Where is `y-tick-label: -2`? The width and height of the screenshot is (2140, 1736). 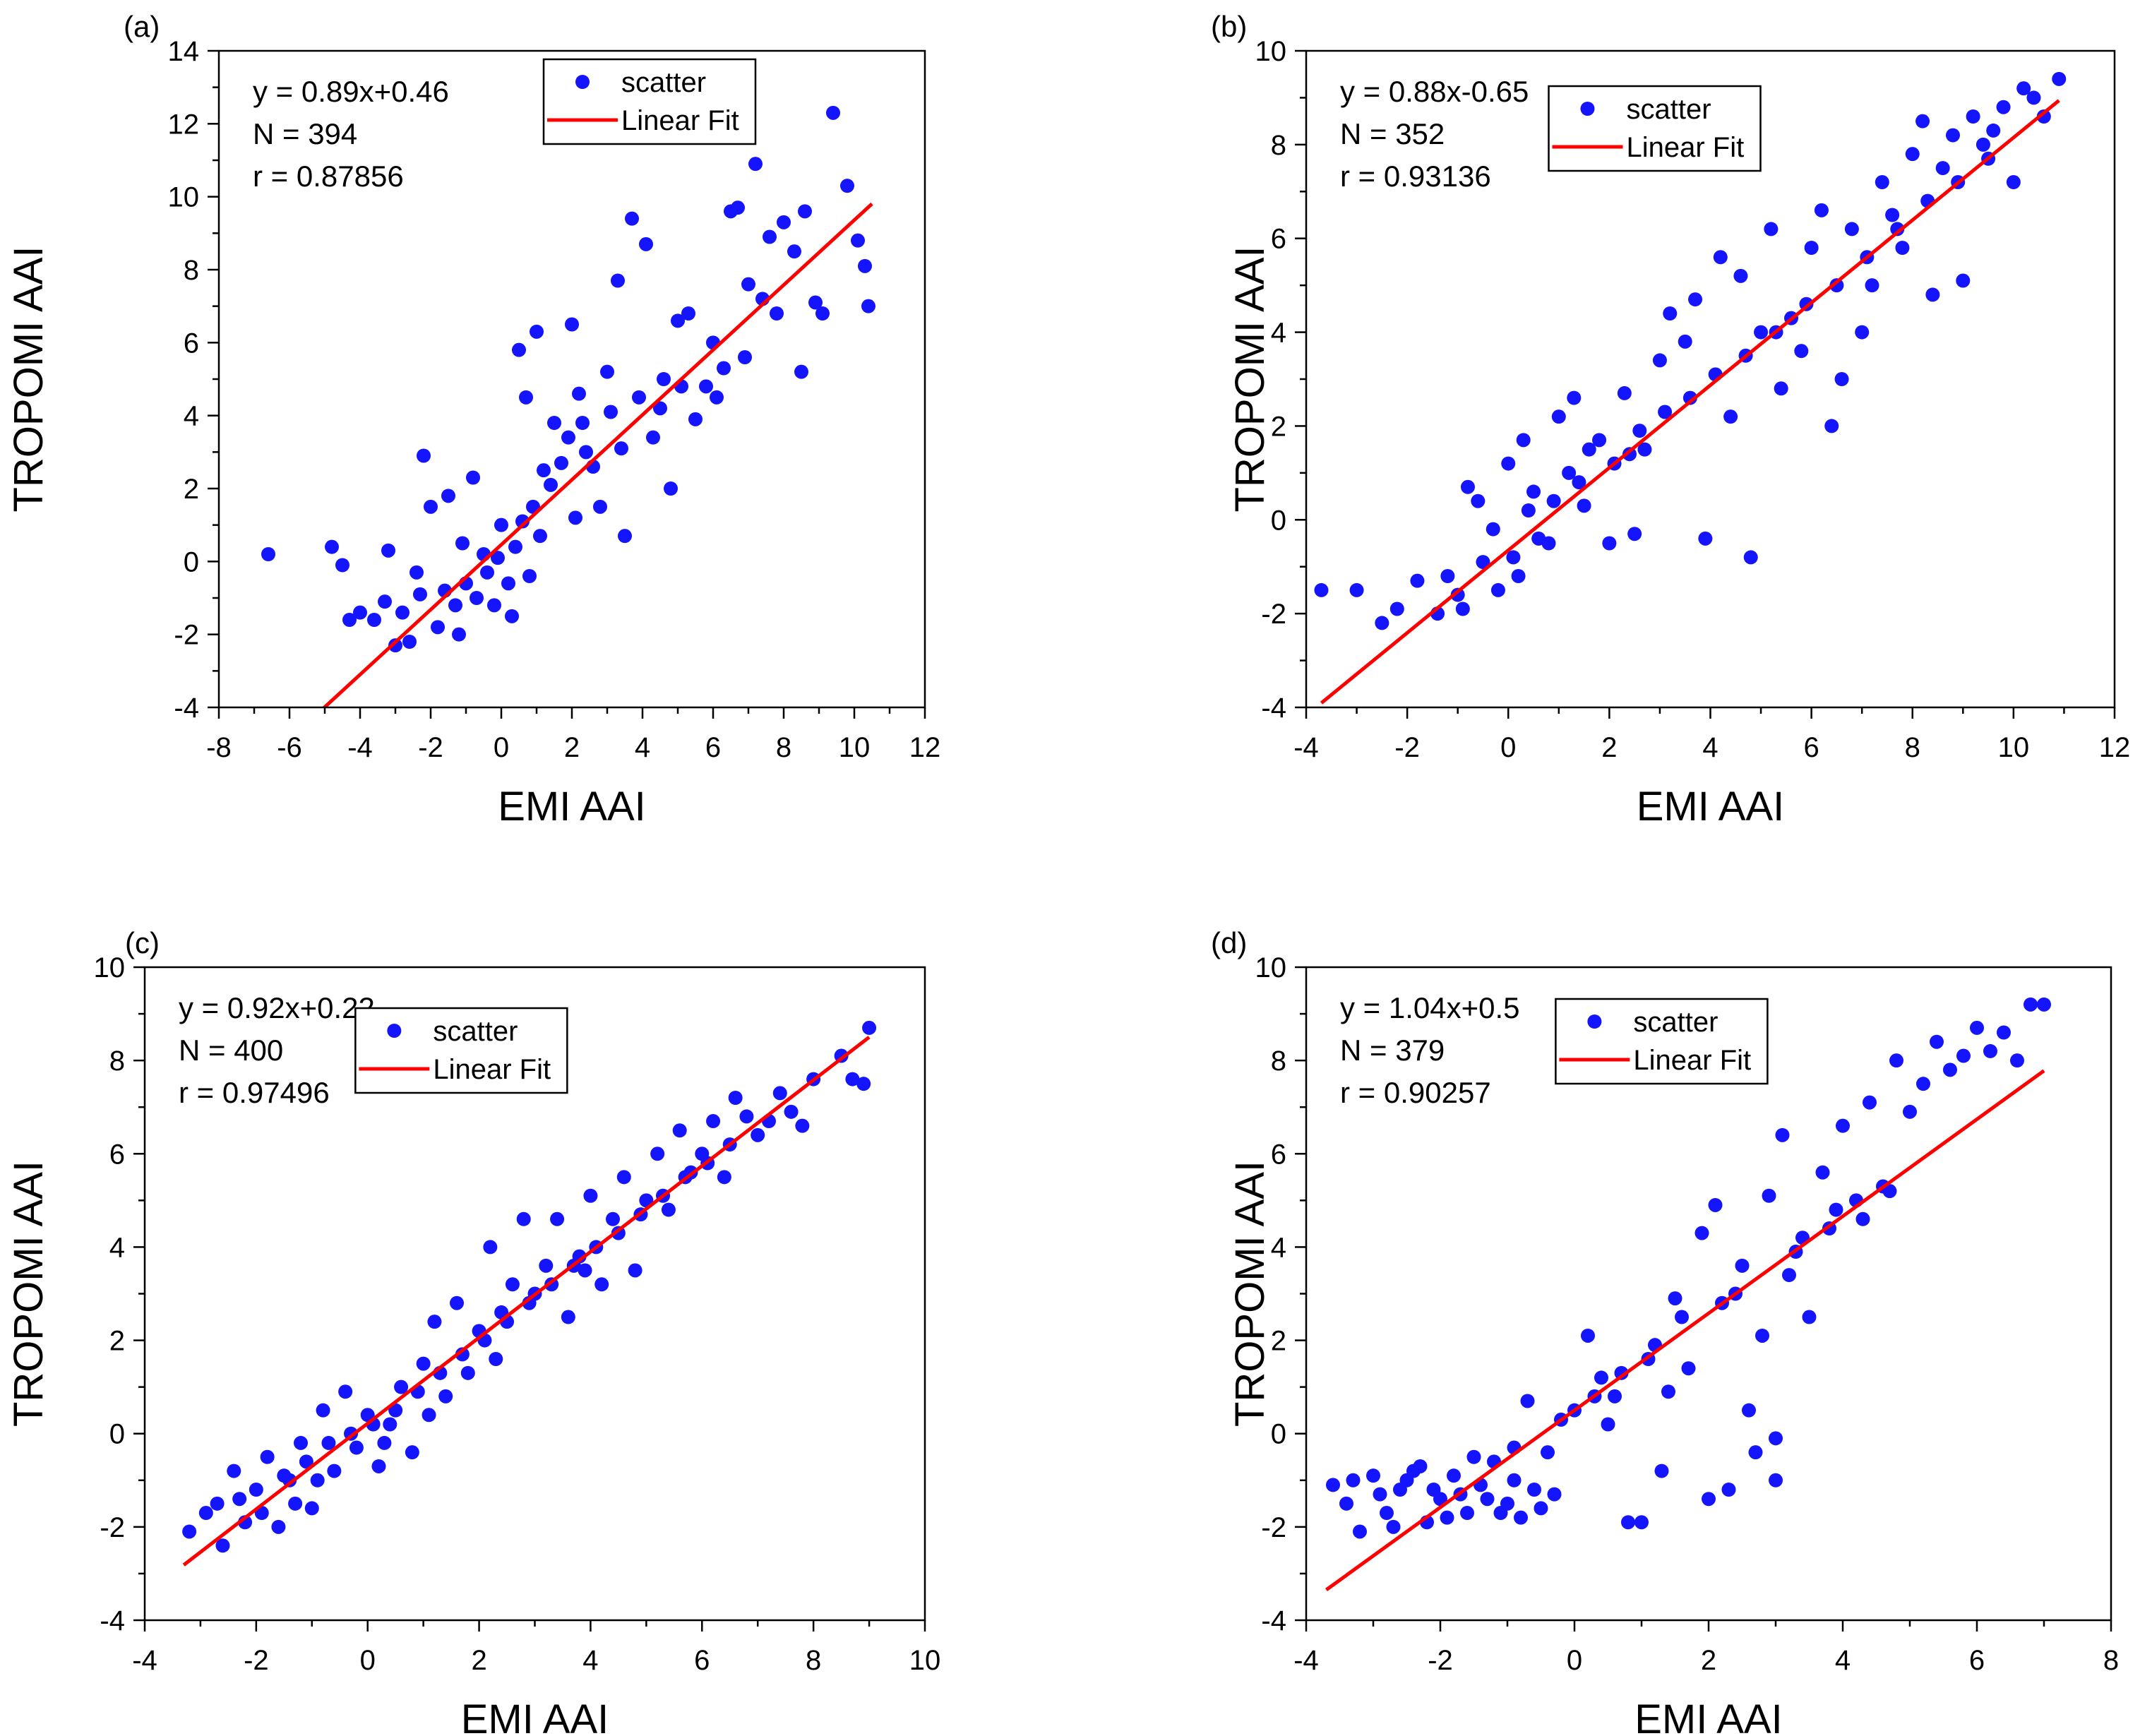
y-tick-label: -2 is located at coordinates (113, 1527).